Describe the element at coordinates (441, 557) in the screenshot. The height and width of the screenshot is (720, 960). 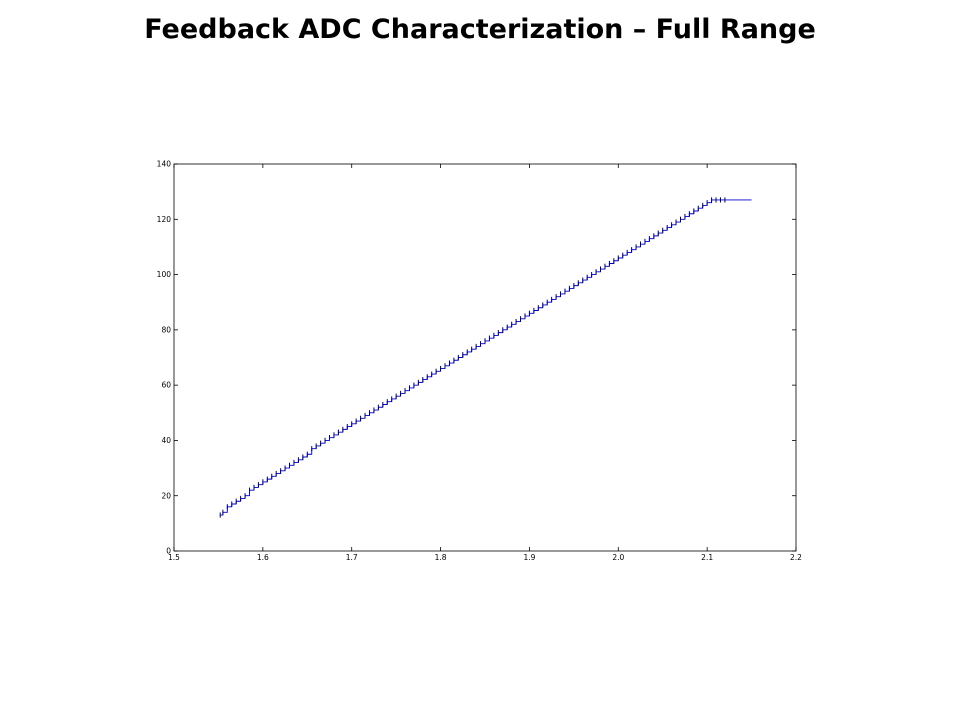
I see `x-tick-label: 1.8` at that location.